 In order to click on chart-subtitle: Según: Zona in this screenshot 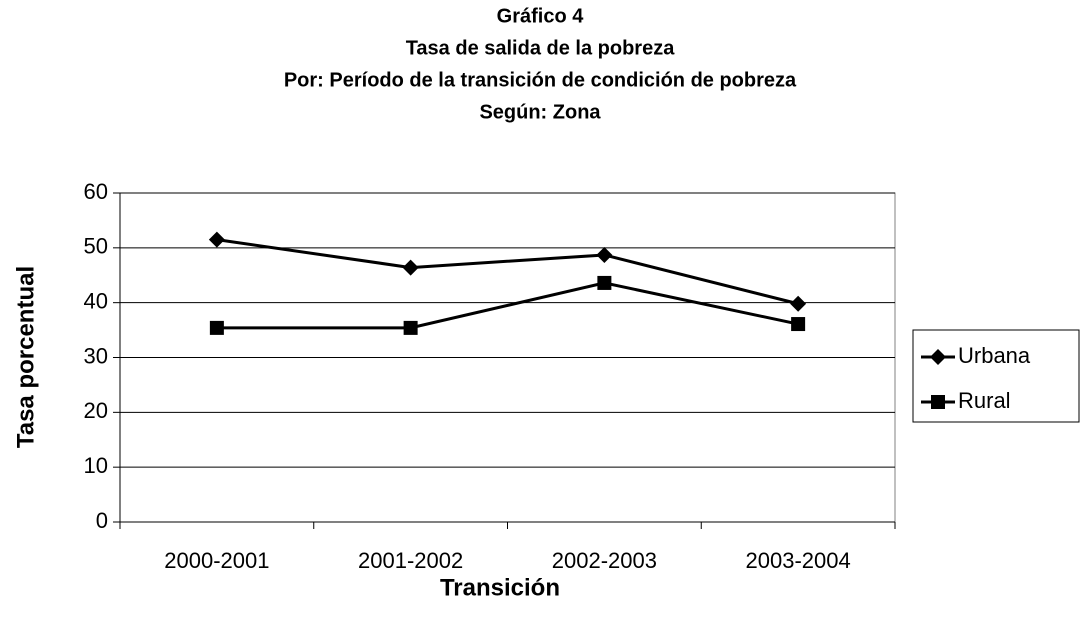, I will do `click(540, 112)`.